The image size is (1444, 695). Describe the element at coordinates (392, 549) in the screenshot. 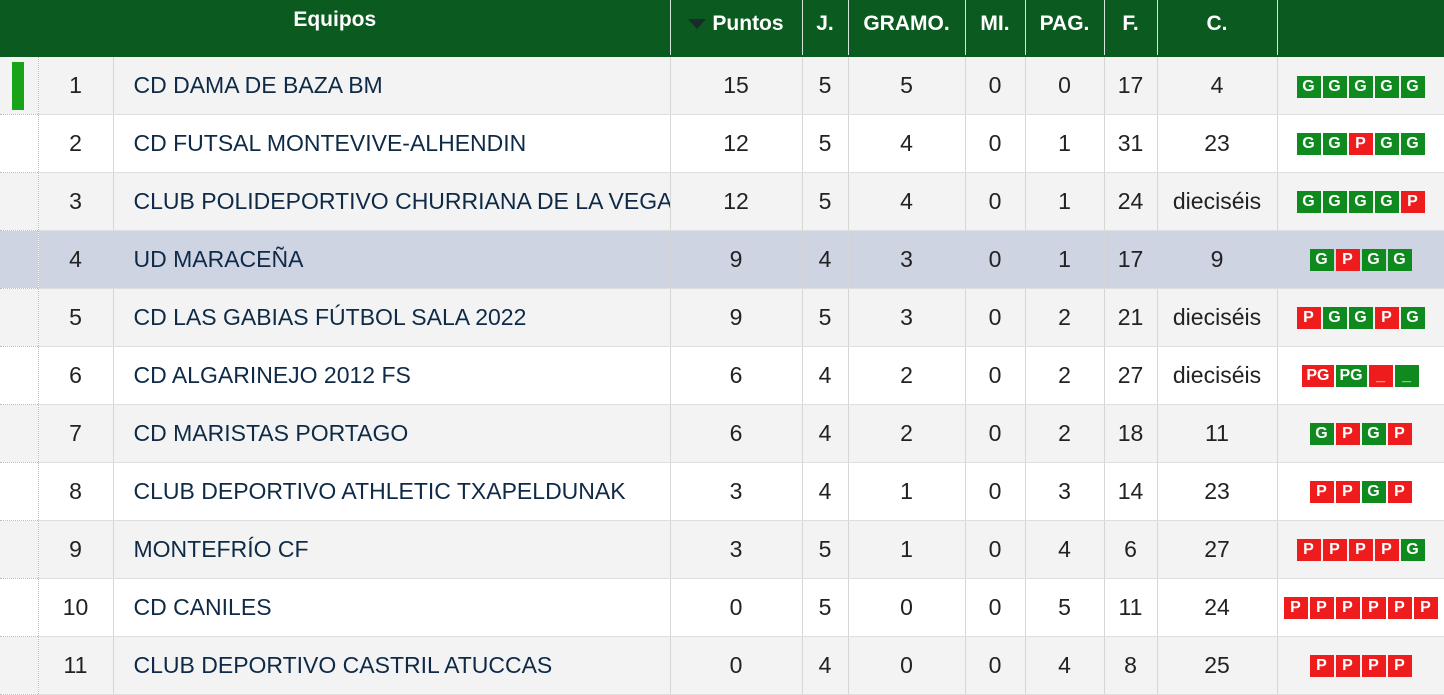

I see `team-name-cell: MONTEFRÍO CF` at that location.